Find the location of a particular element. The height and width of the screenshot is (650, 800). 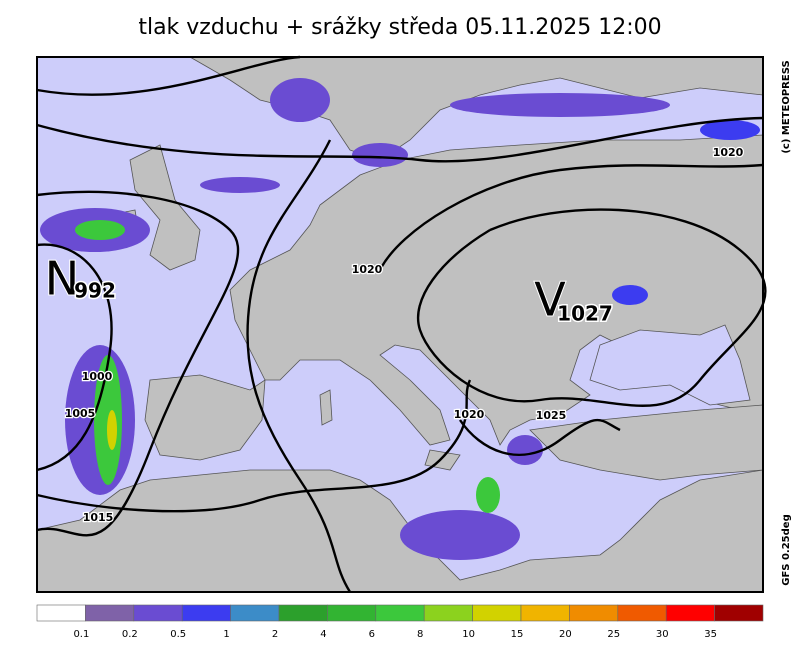

legend-label: 0.1 is located at coordinates (81, 634).